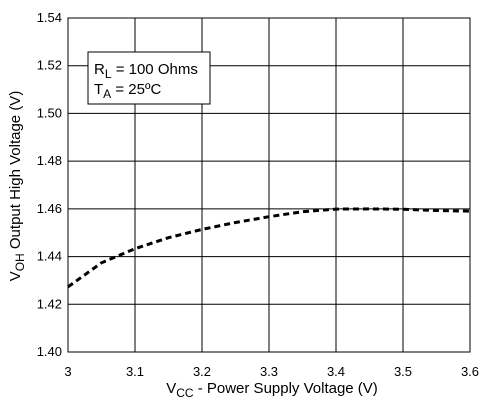 This screenshot has width=482, height=401. Describe the element at coordinates (49, 112) in the screenshot. I see `y-tick-label: 1.50` at that location.